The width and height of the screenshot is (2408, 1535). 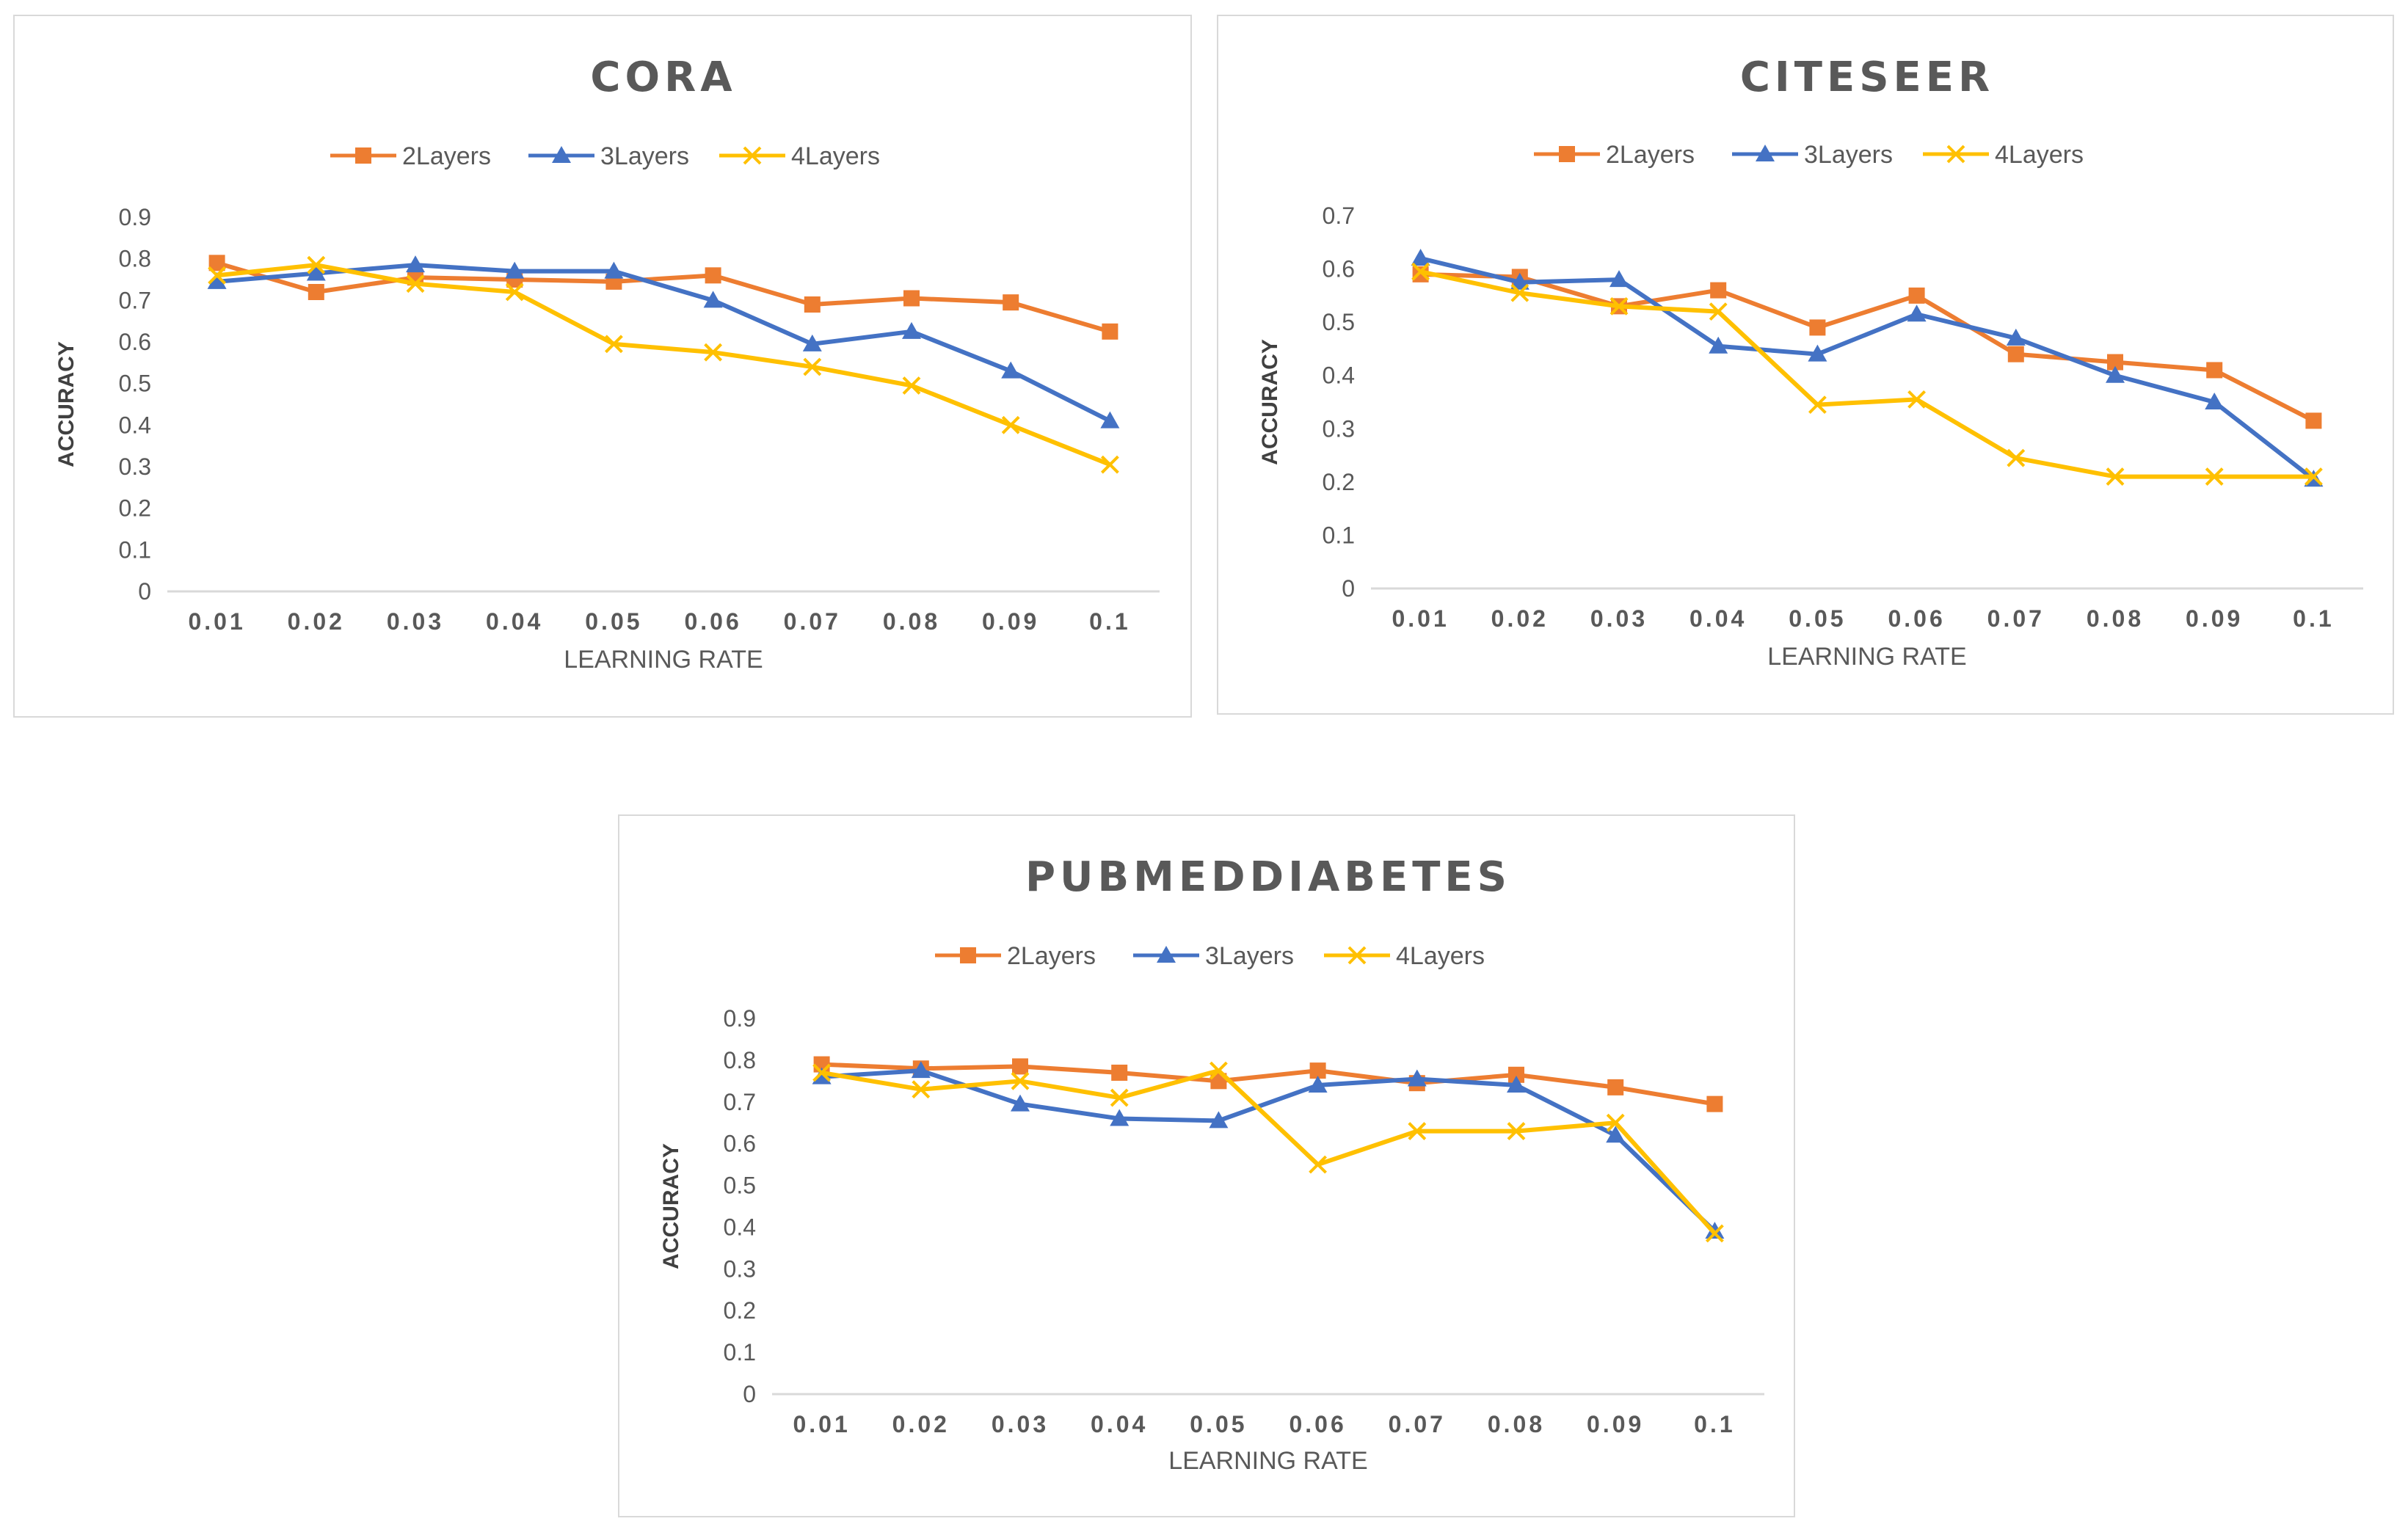 I want to click on x-tick-label: 0.03, so click(x=1619, y=618).